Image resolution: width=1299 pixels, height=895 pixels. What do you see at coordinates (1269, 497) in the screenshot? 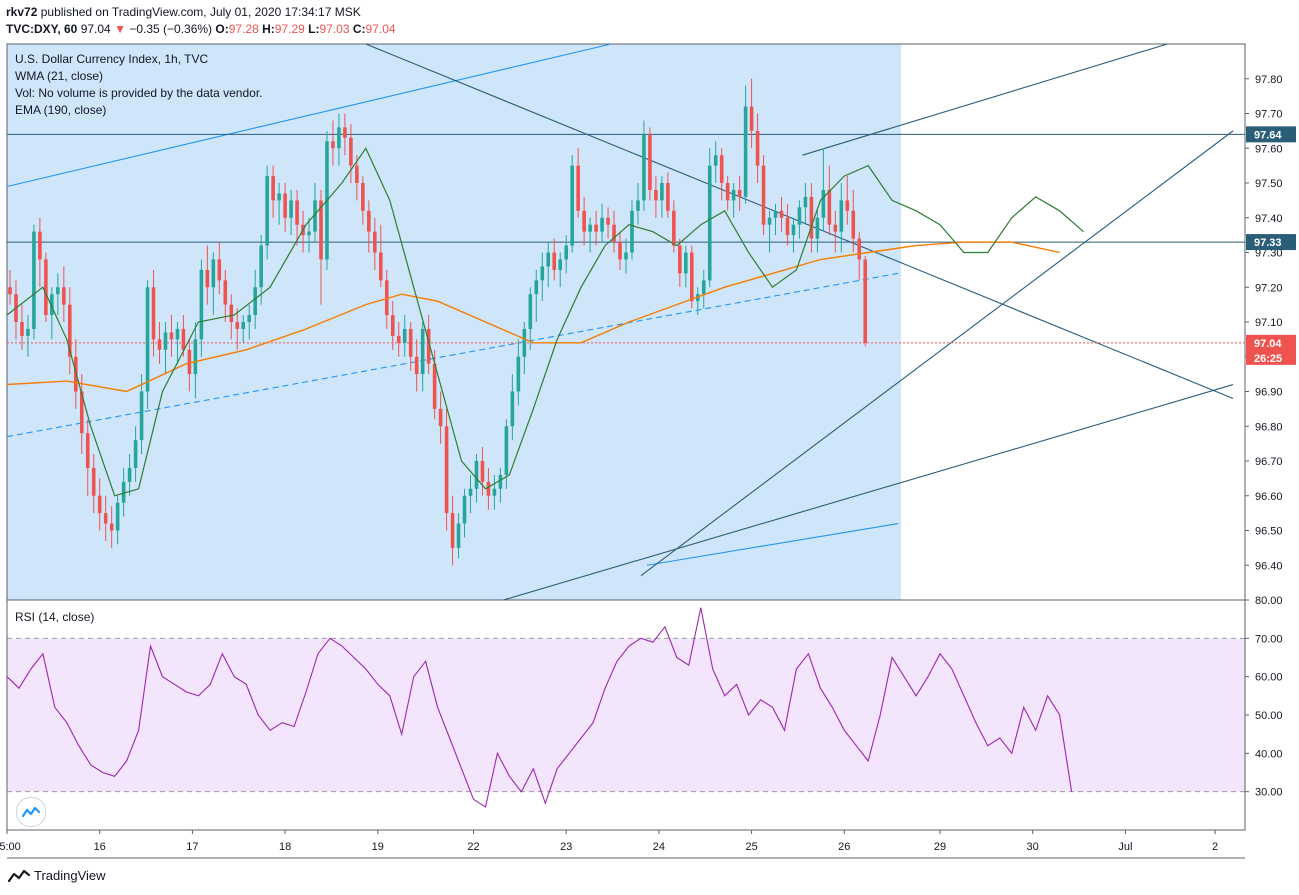
I see `price-tick-label: 96.60` at bounding box center [1269, 497].